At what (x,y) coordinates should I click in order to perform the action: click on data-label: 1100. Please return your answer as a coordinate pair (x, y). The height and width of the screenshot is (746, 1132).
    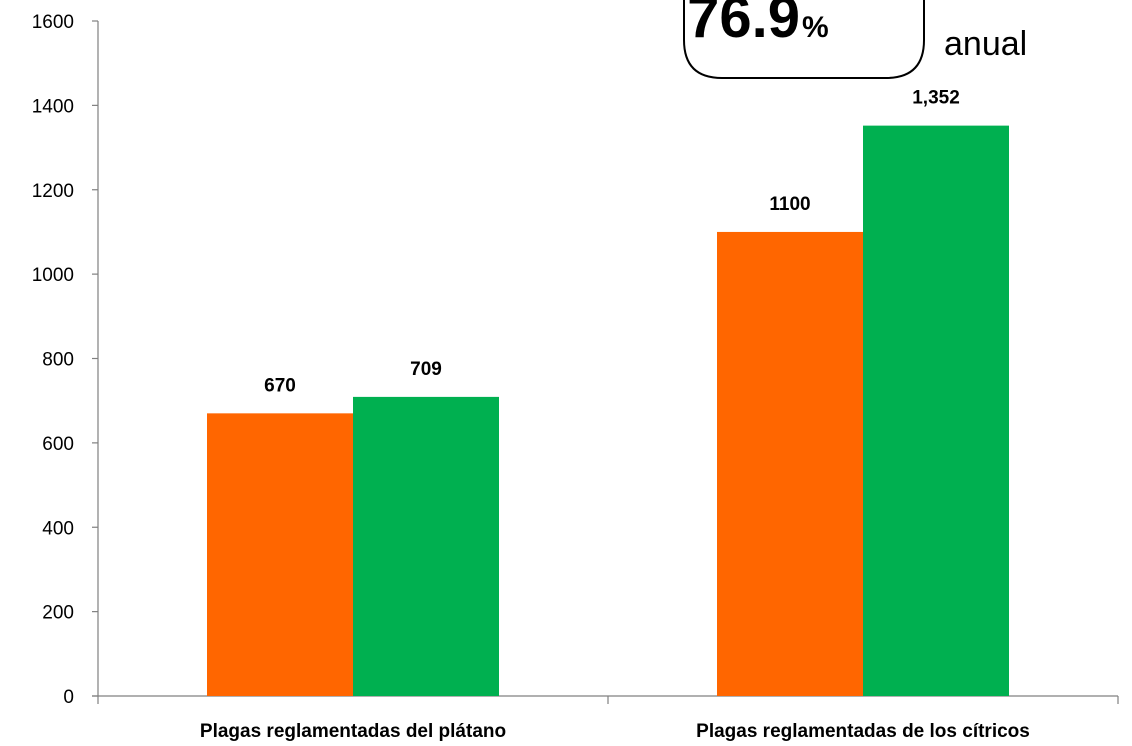
    Looking at the image, I should click on (789, 204).